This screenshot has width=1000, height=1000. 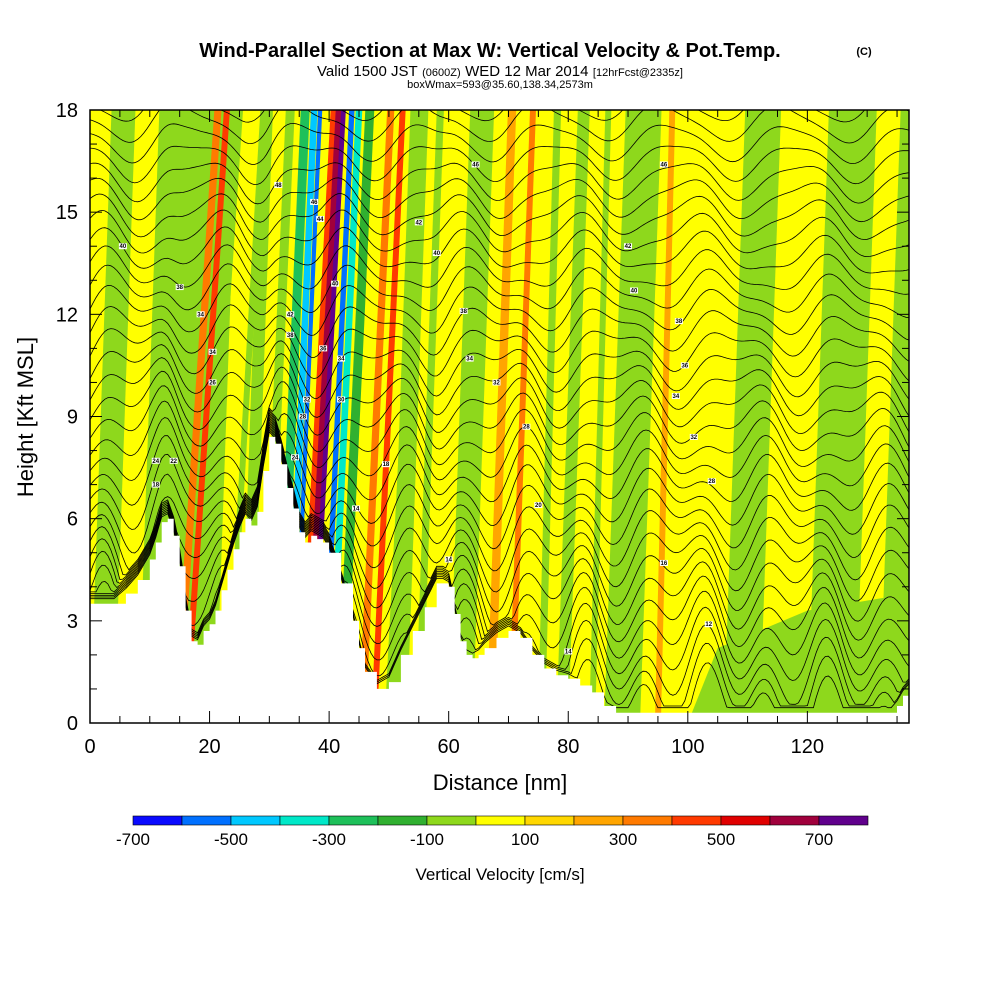 I want to click on colorbar-label: -100, so click(x=427, y=839).